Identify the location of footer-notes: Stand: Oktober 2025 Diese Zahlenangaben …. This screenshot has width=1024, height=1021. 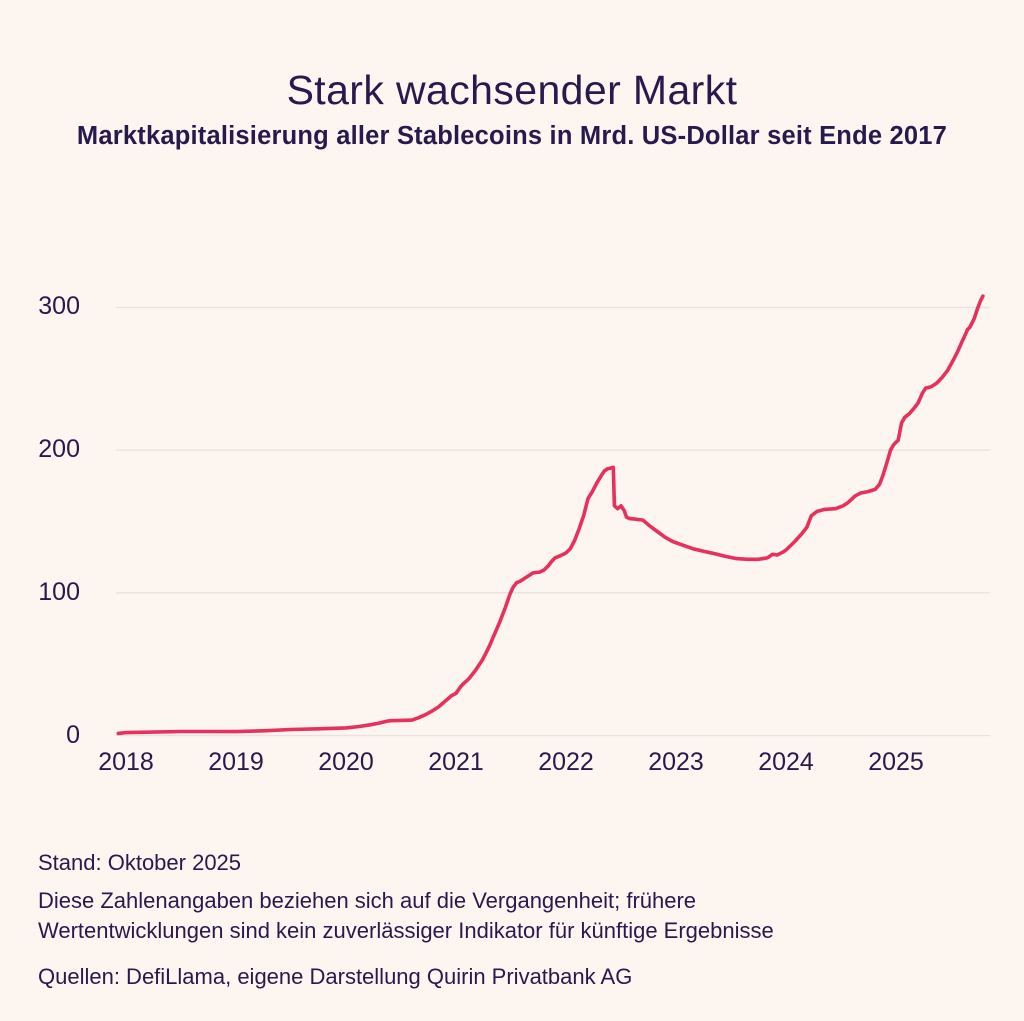
(406, 920).